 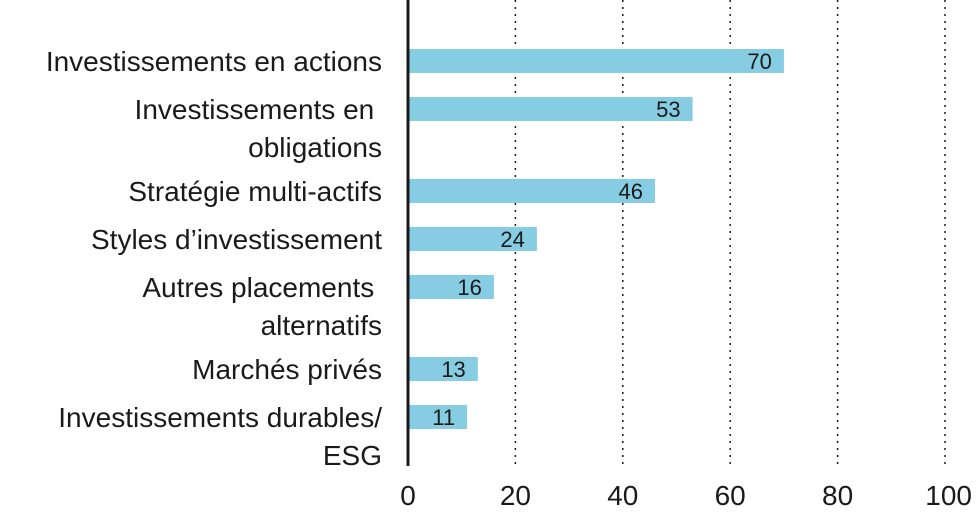 What do you see at coordinates (668, 109) in the screenshot?
I see `data-label-1: 53` at bounding box center [668, 109].